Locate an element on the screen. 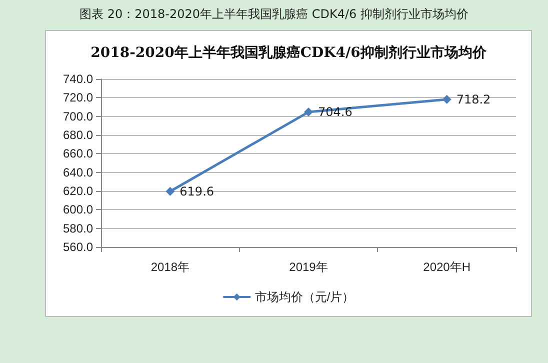 Image resolution: width=548 pixels, height=363 pixels. chart-subtitle: 2018-2020年上半年我国乳腺癌CDK4/6抑制剂行业市场均价 is located at coordinates (289, 52).